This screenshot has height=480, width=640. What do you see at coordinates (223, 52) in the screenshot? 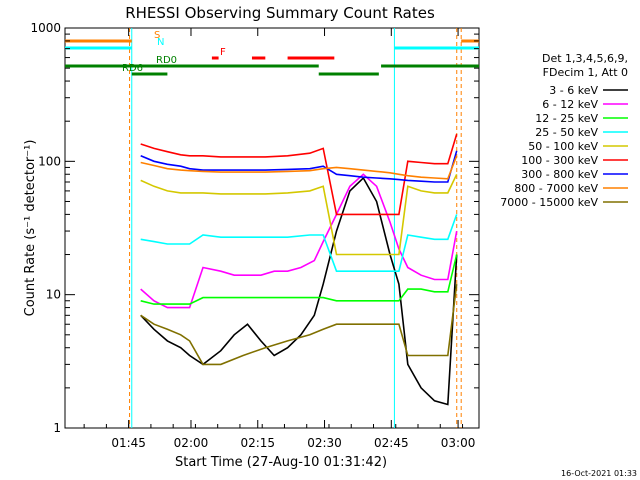
I see `flag-label: F` at bounding box center [223, 52].